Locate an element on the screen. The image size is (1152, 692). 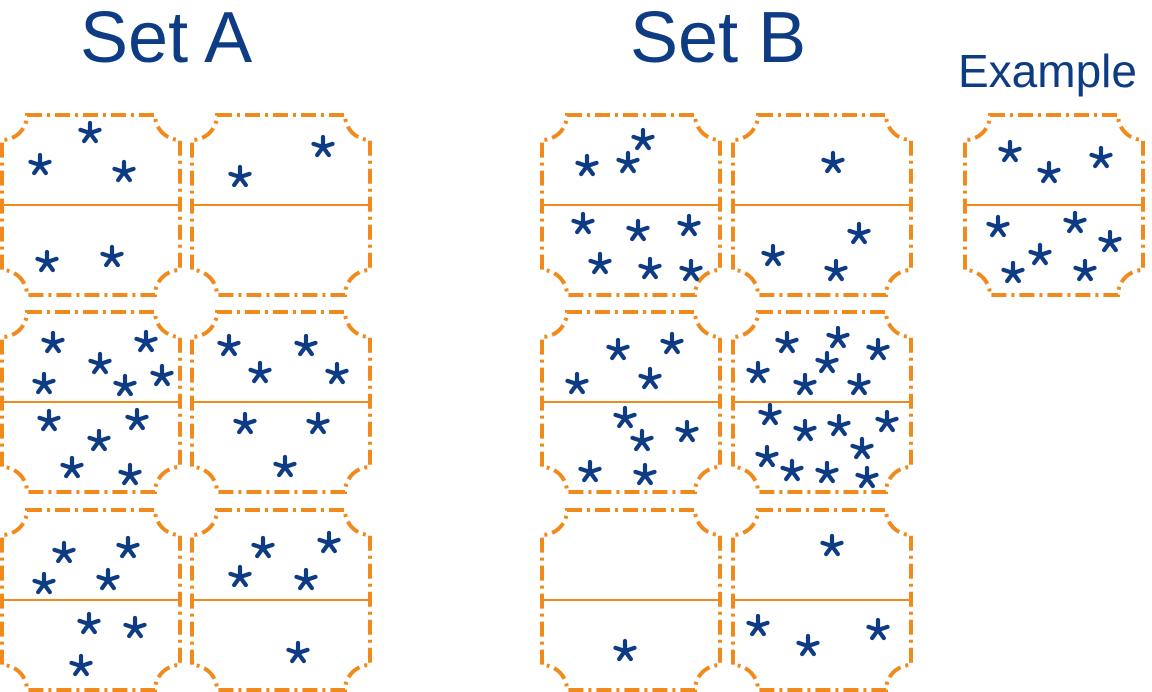
panel-set-a-r3c2 is located at coordinates (281, 600).